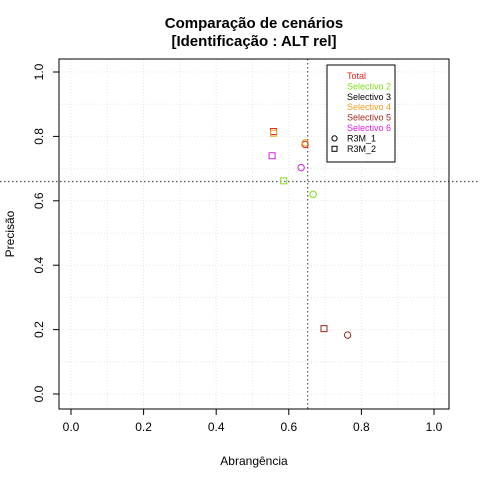 Image resolution: width=480 pixels, height=480 pixels. I want to click on x-tick-label: 0.8, so click(361, 427).